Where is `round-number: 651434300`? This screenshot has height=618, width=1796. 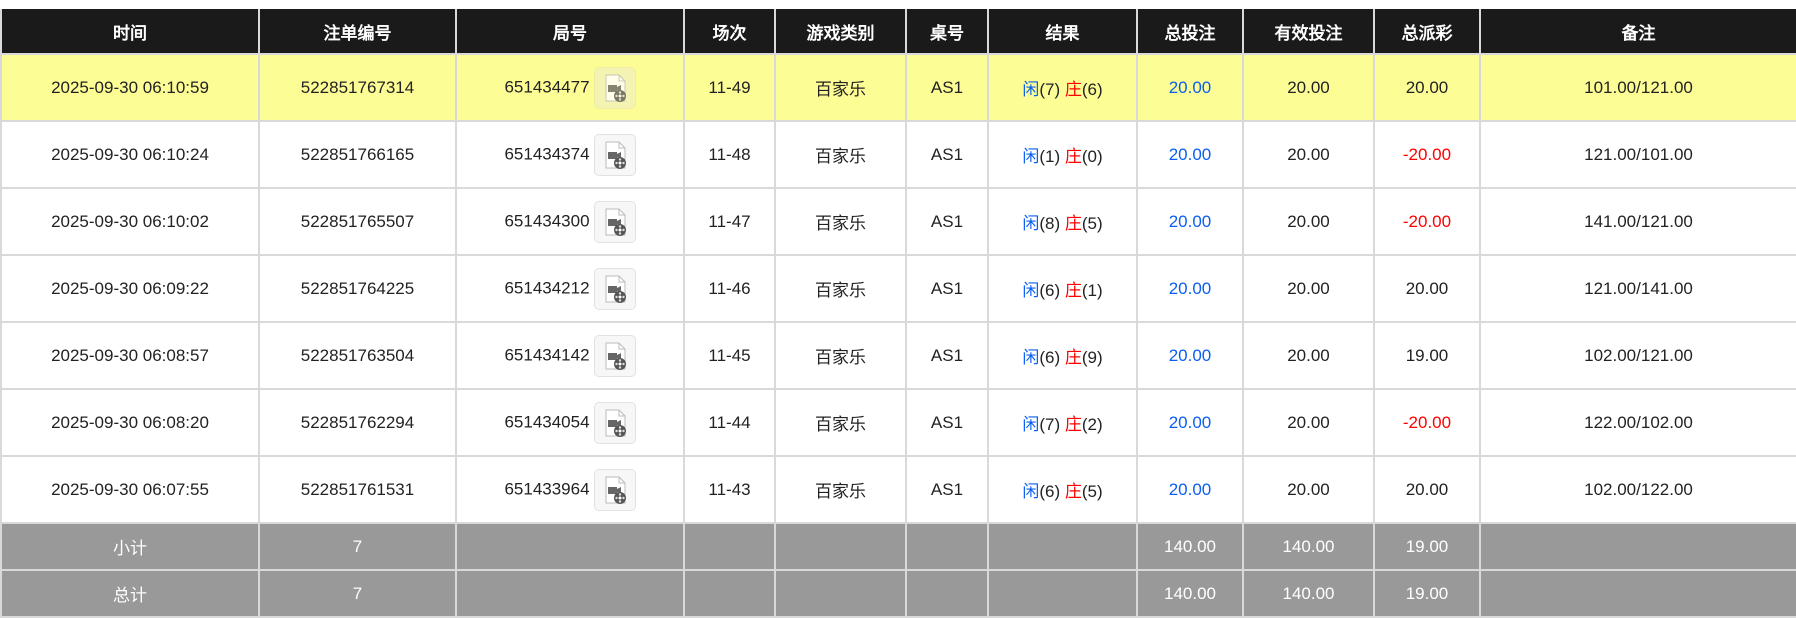 round-number: 651434300 is located at coordinates (547, 220).